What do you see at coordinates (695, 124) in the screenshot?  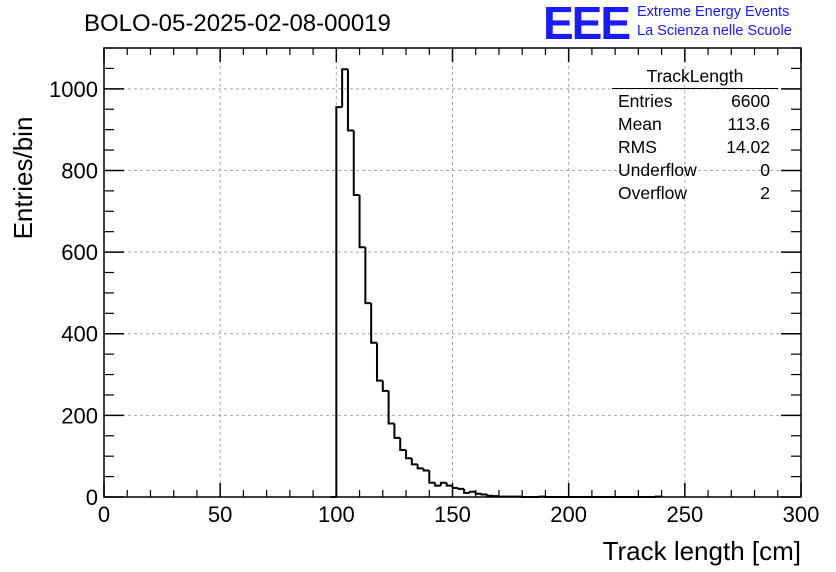 I see `stats-row-mean: Mean 113.6` at bounding box center [695, 124].